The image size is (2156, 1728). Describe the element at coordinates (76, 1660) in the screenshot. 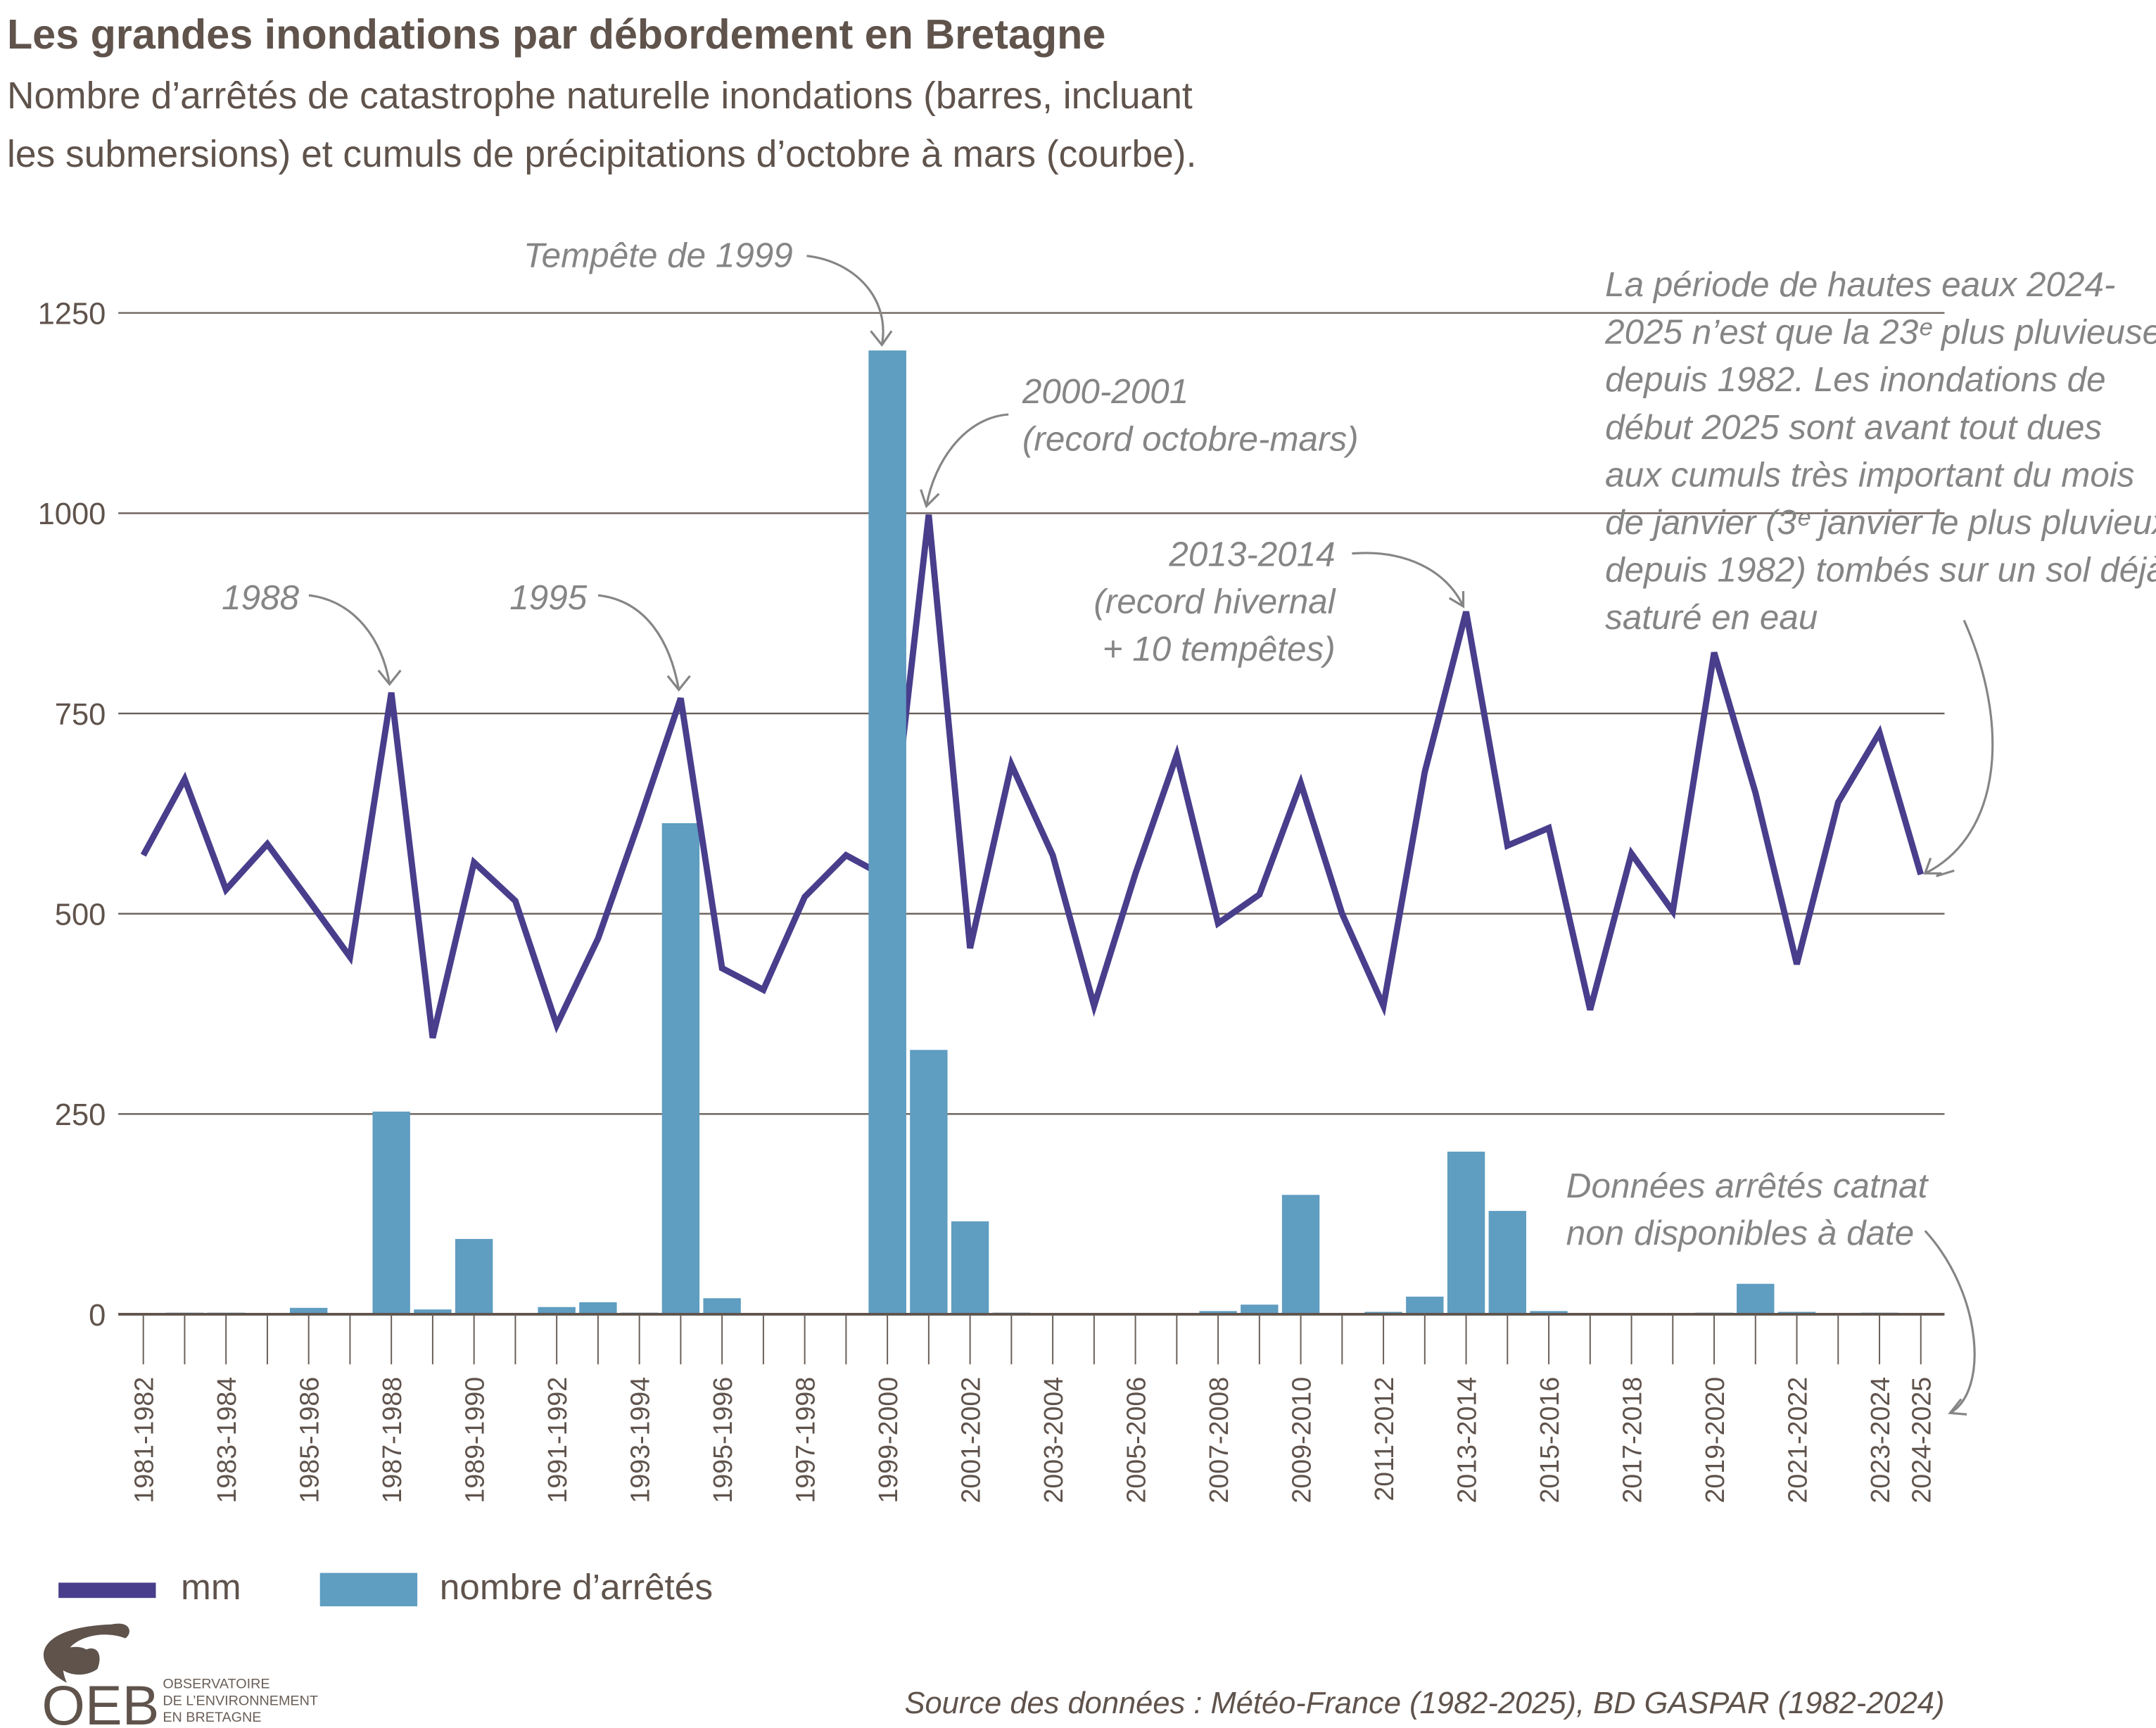

I see `logo-brittany-map` at that location.